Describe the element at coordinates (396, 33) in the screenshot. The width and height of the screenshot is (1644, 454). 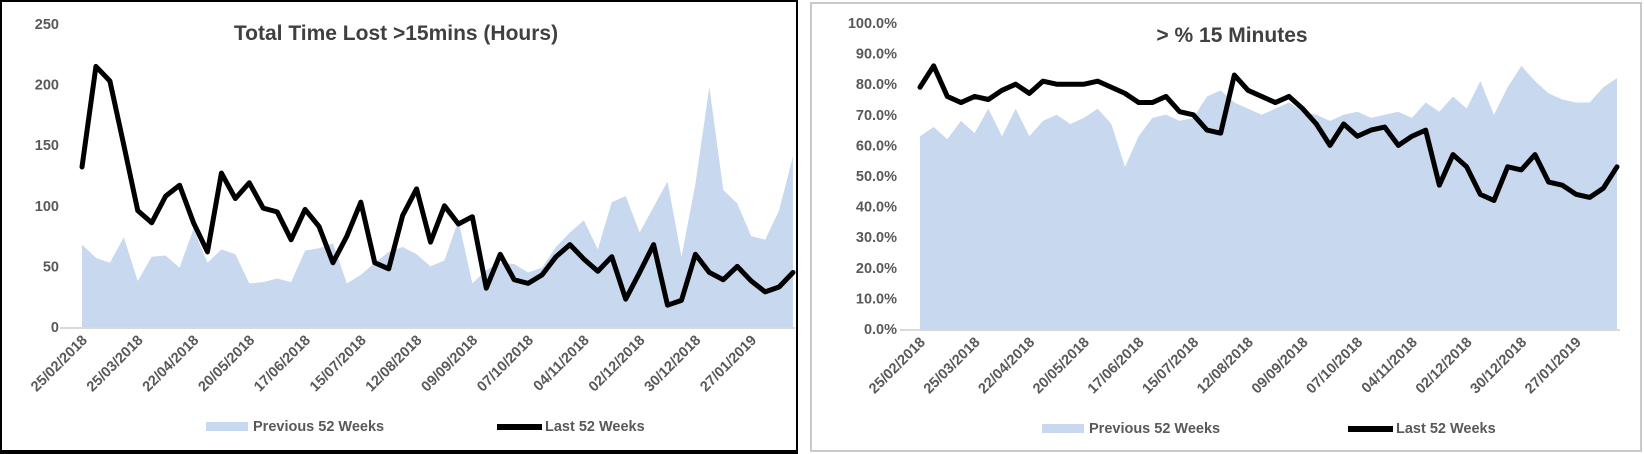
I see `chart-title: Total Time Lost >15mins (Hours)` at that location.